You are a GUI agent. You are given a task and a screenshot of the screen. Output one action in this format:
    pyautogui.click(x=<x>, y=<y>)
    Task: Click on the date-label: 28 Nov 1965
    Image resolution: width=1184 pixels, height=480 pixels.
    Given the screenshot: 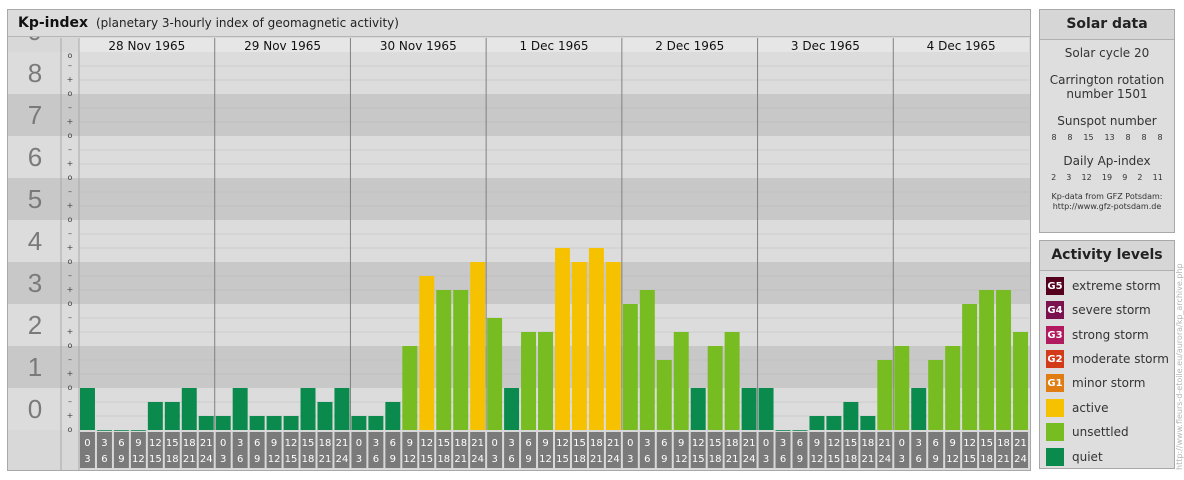 What is the action you would take?
    pyautogui.click(x=146, y=46)
    